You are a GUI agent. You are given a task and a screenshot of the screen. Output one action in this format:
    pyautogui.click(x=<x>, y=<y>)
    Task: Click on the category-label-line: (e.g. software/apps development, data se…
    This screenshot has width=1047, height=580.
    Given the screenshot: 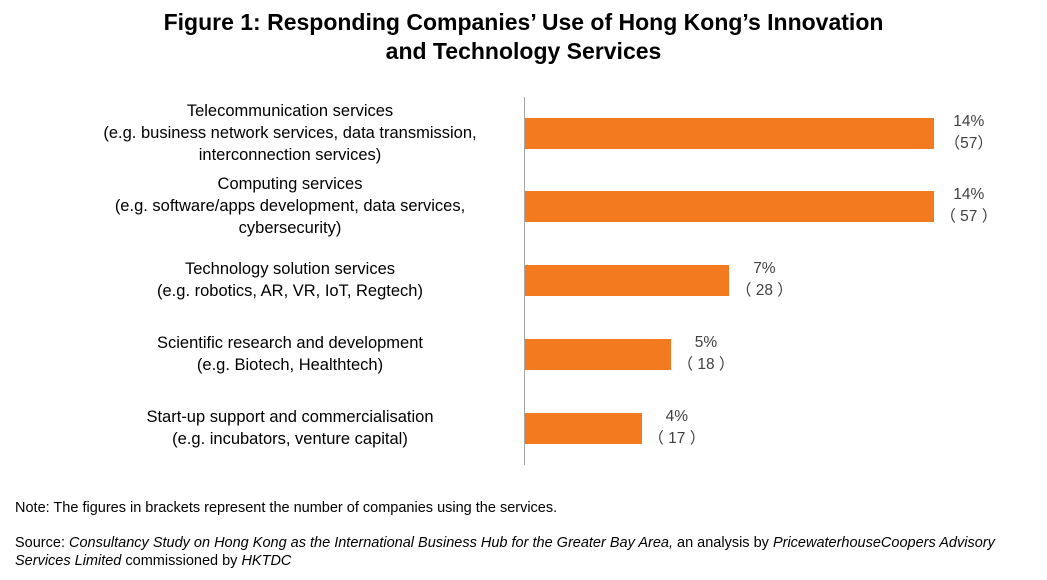 What is the action you would take?
    pyautogui.click(x=290, y=206)
    